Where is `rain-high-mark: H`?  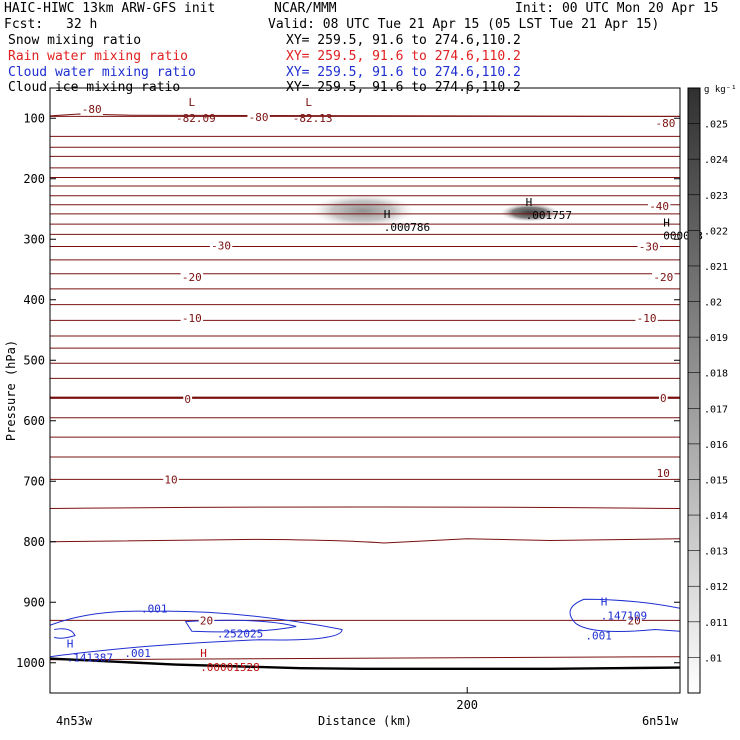
rain-high-mark: H is located at coordinates (203, 653).